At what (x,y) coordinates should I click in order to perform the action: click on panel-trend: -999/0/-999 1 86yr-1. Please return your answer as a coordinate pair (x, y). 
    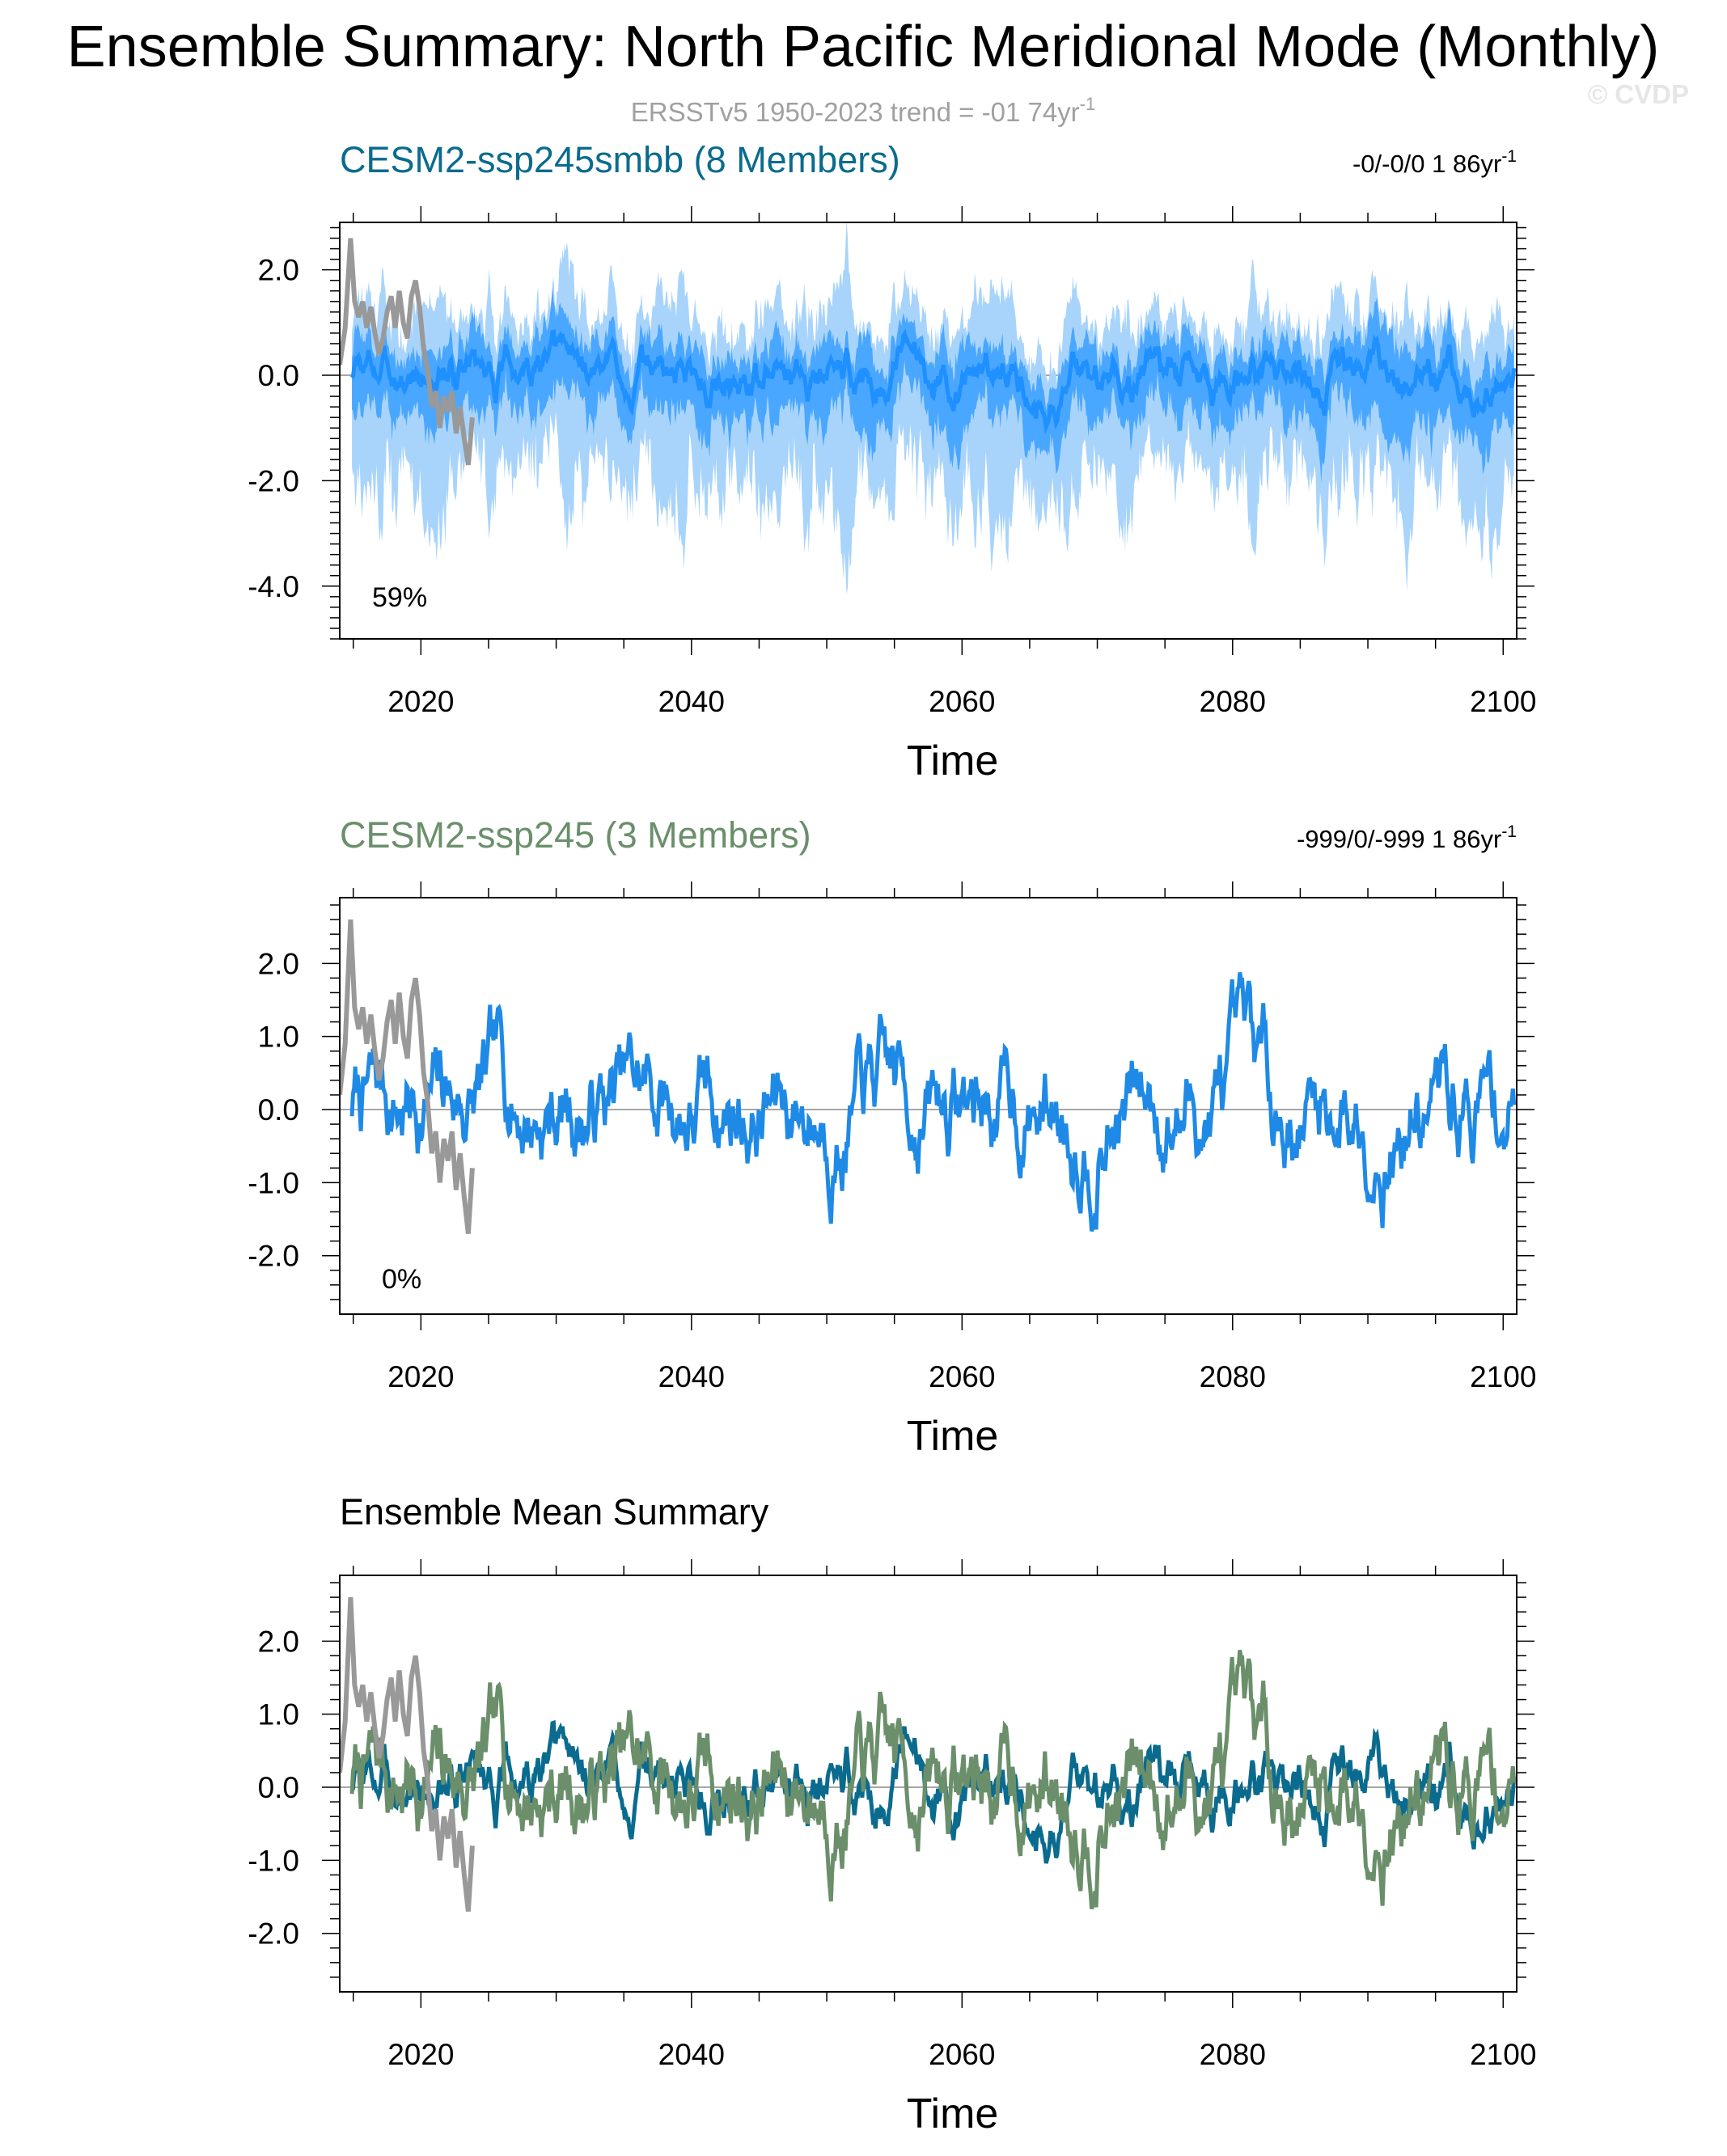
    Looking at the image, I should click on (1407, 838).